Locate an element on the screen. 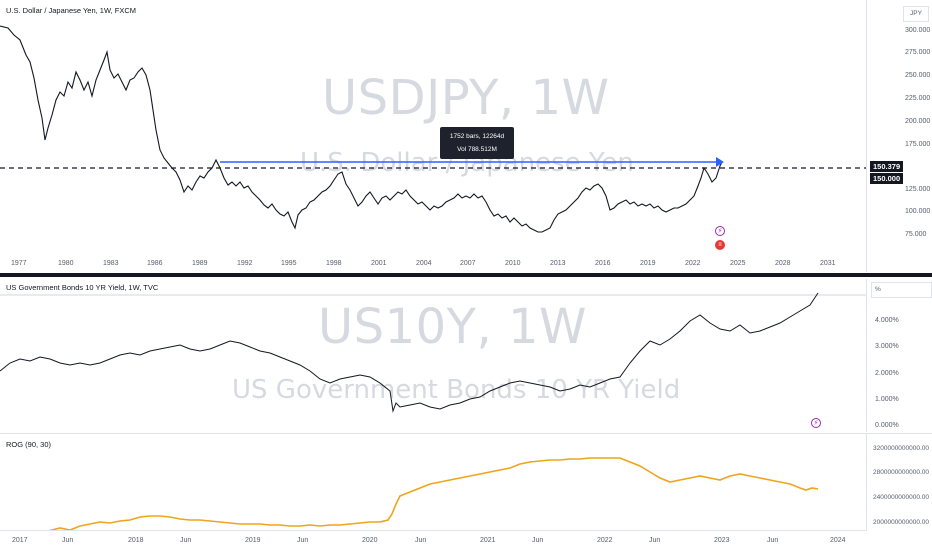 Image resolution: width=932 pixels, height=551 pixels. rog-value-tick: 2800000000000.00 is located at coordinates (901, 472).